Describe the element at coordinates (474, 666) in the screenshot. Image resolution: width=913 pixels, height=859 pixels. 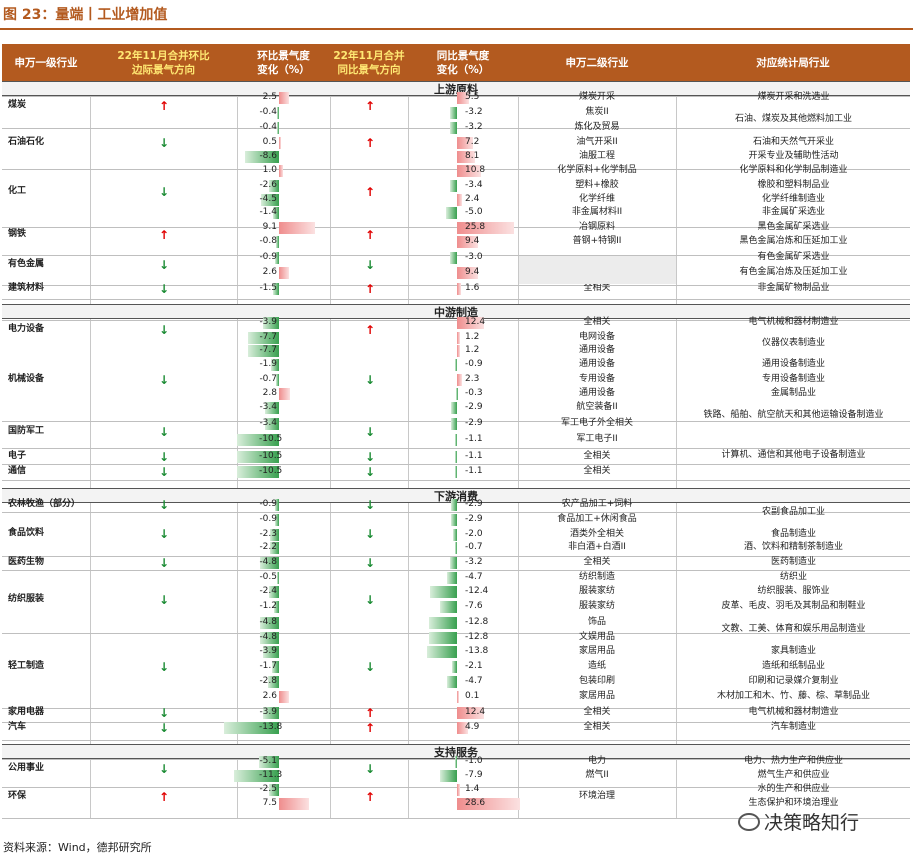
I see `yoy-value: -2.1` at that location.